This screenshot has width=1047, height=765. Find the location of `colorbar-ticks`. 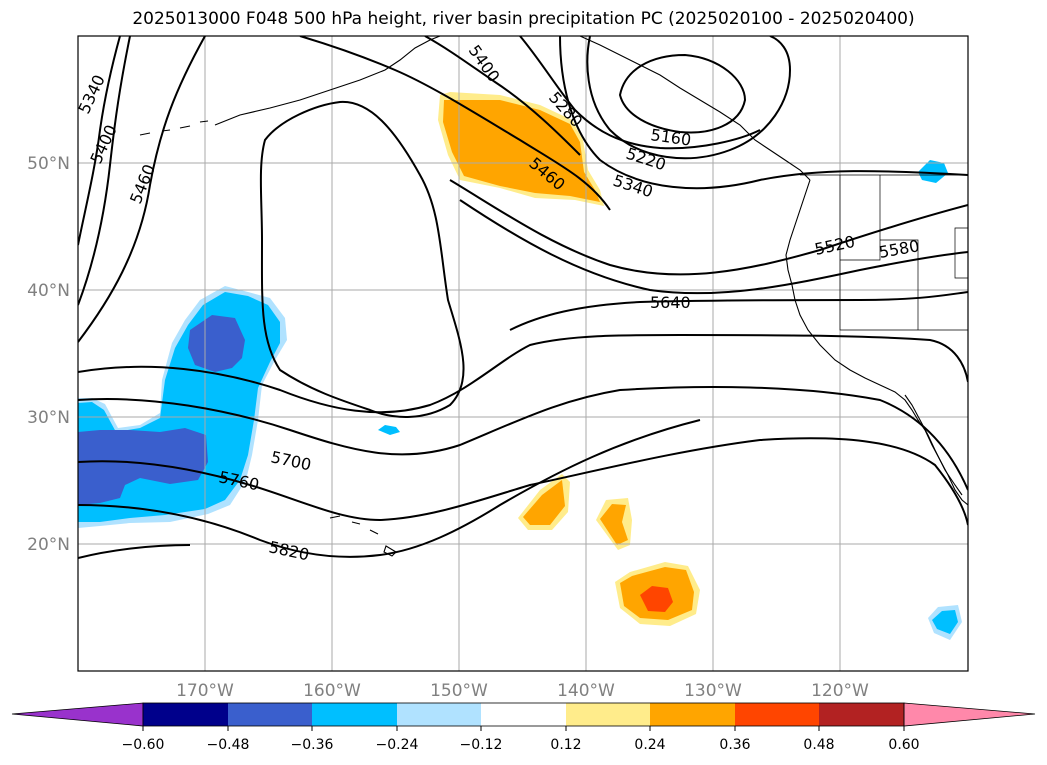

colorbar-ticks is located at coordinates (523, 728).